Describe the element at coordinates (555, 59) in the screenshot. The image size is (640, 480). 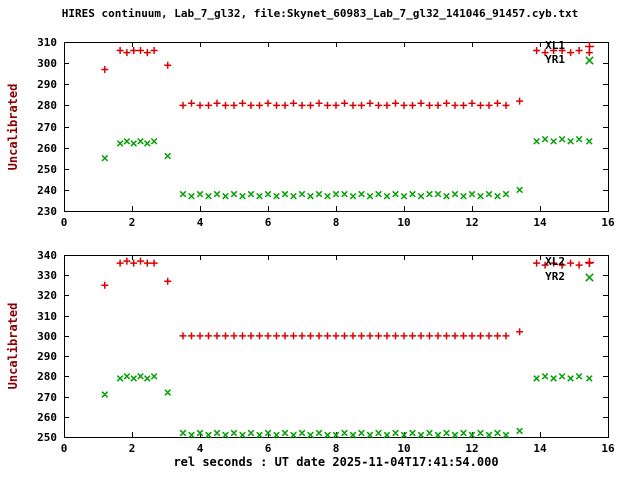
I see `legend-label-yr1: YR1` at that location.